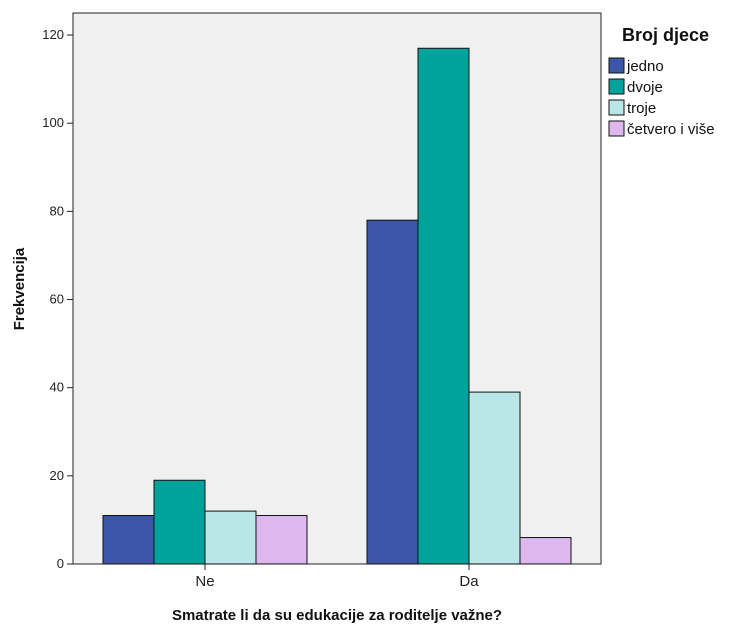  I want to click on bar-jedno-Da, so click(392, 392).